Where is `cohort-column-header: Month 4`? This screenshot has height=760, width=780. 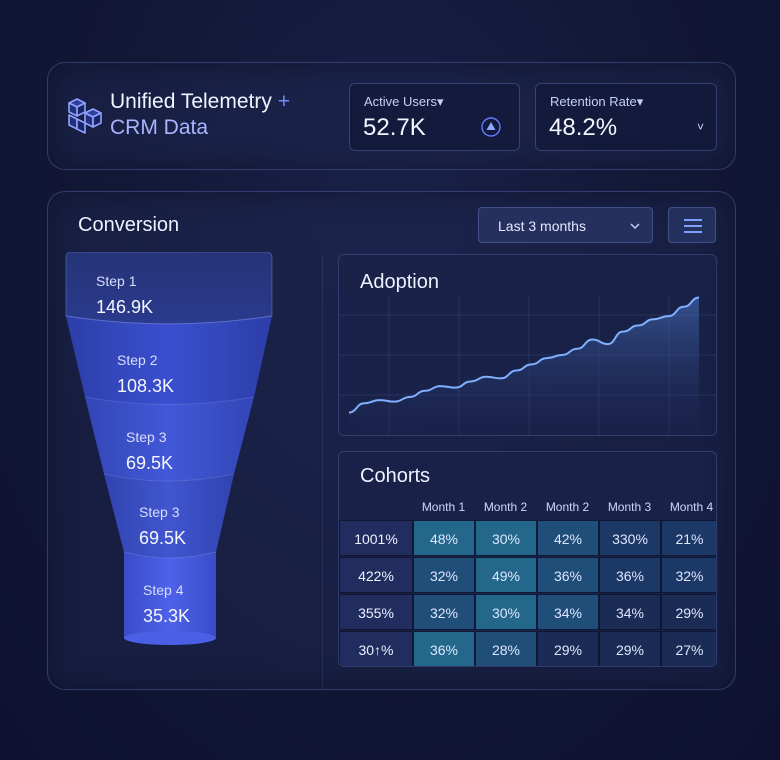 cohort-column-header: Month 4 is located at coordinates (691, 507).